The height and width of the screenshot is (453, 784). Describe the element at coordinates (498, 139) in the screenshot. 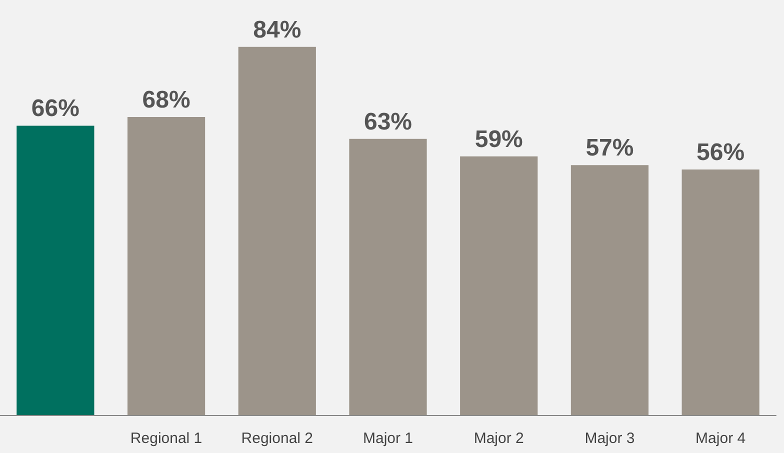

I see `data-label: 59%` at that location.